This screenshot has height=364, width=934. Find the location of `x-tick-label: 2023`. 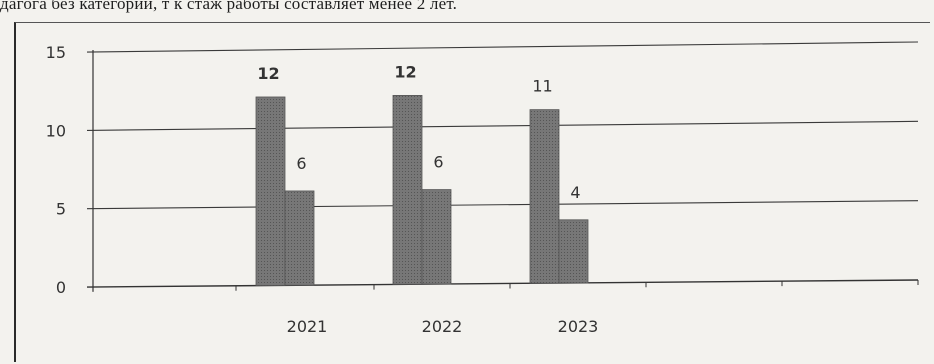

x-tick-label: 2023 is located at coordinates (578, 326).